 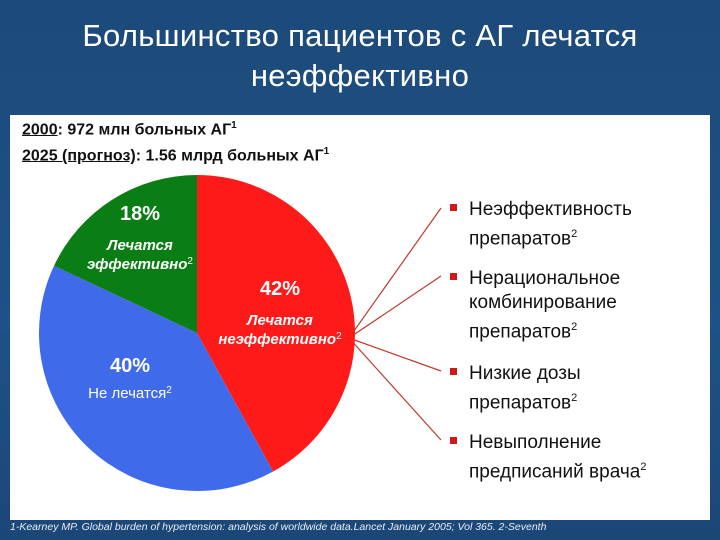 What do you see at coordinates (130, 366) in the screenshot?
I see `pie-slice-2-percent: 40%` at bounding box center [130, 366].